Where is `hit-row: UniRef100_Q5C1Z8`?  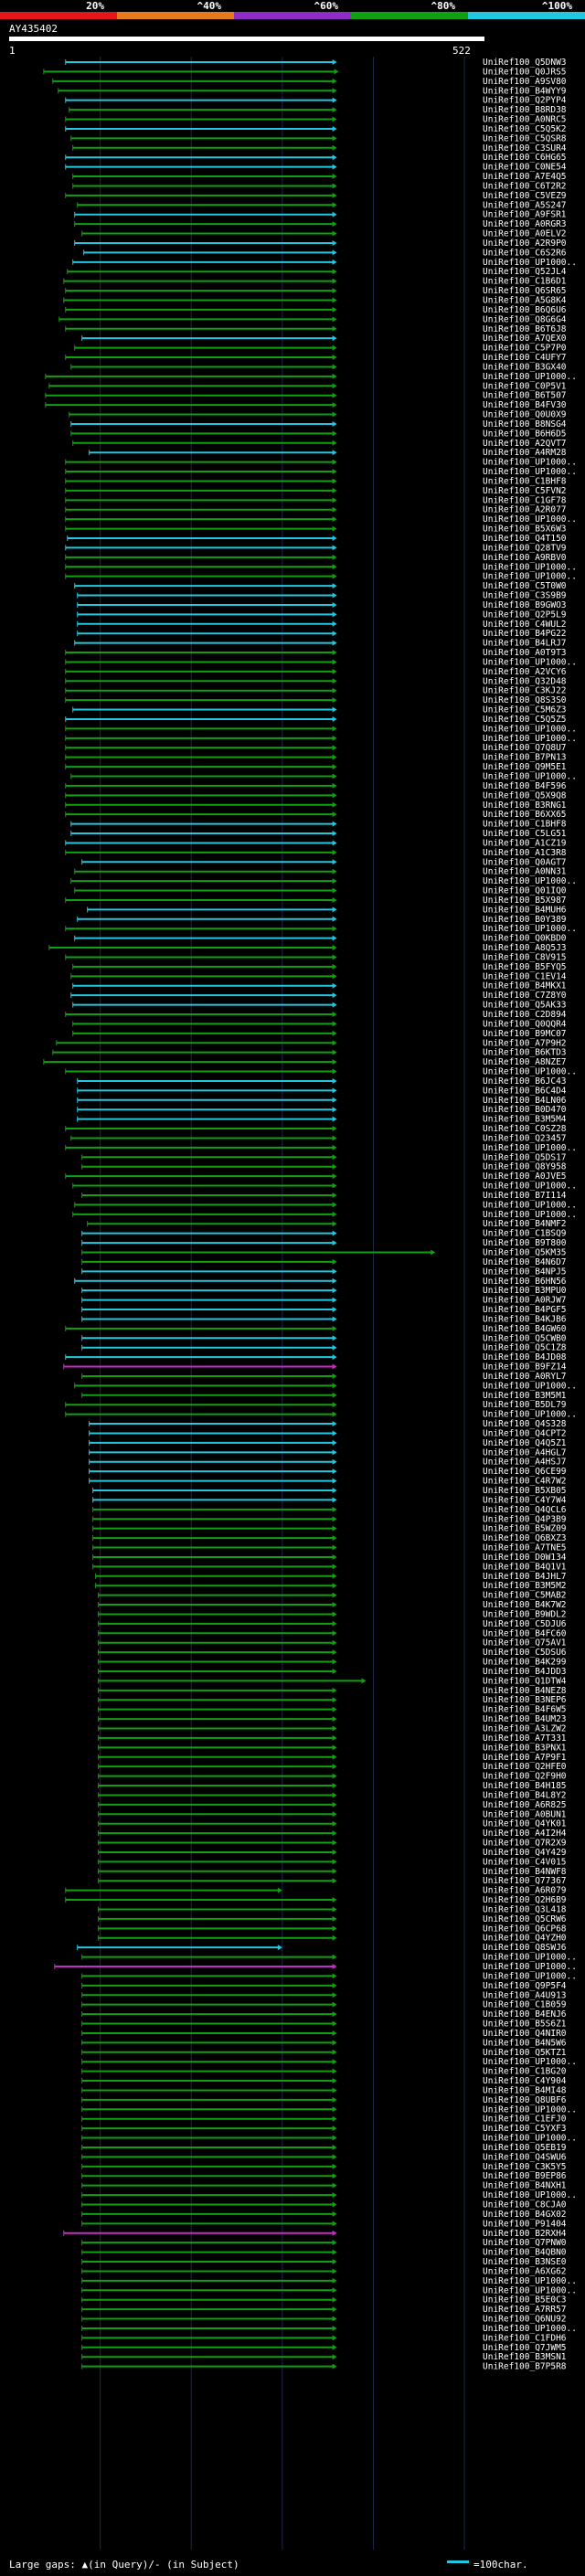
hit-row: UniRef100_Q5C1Z8 is located at coordinates (324, 1348).